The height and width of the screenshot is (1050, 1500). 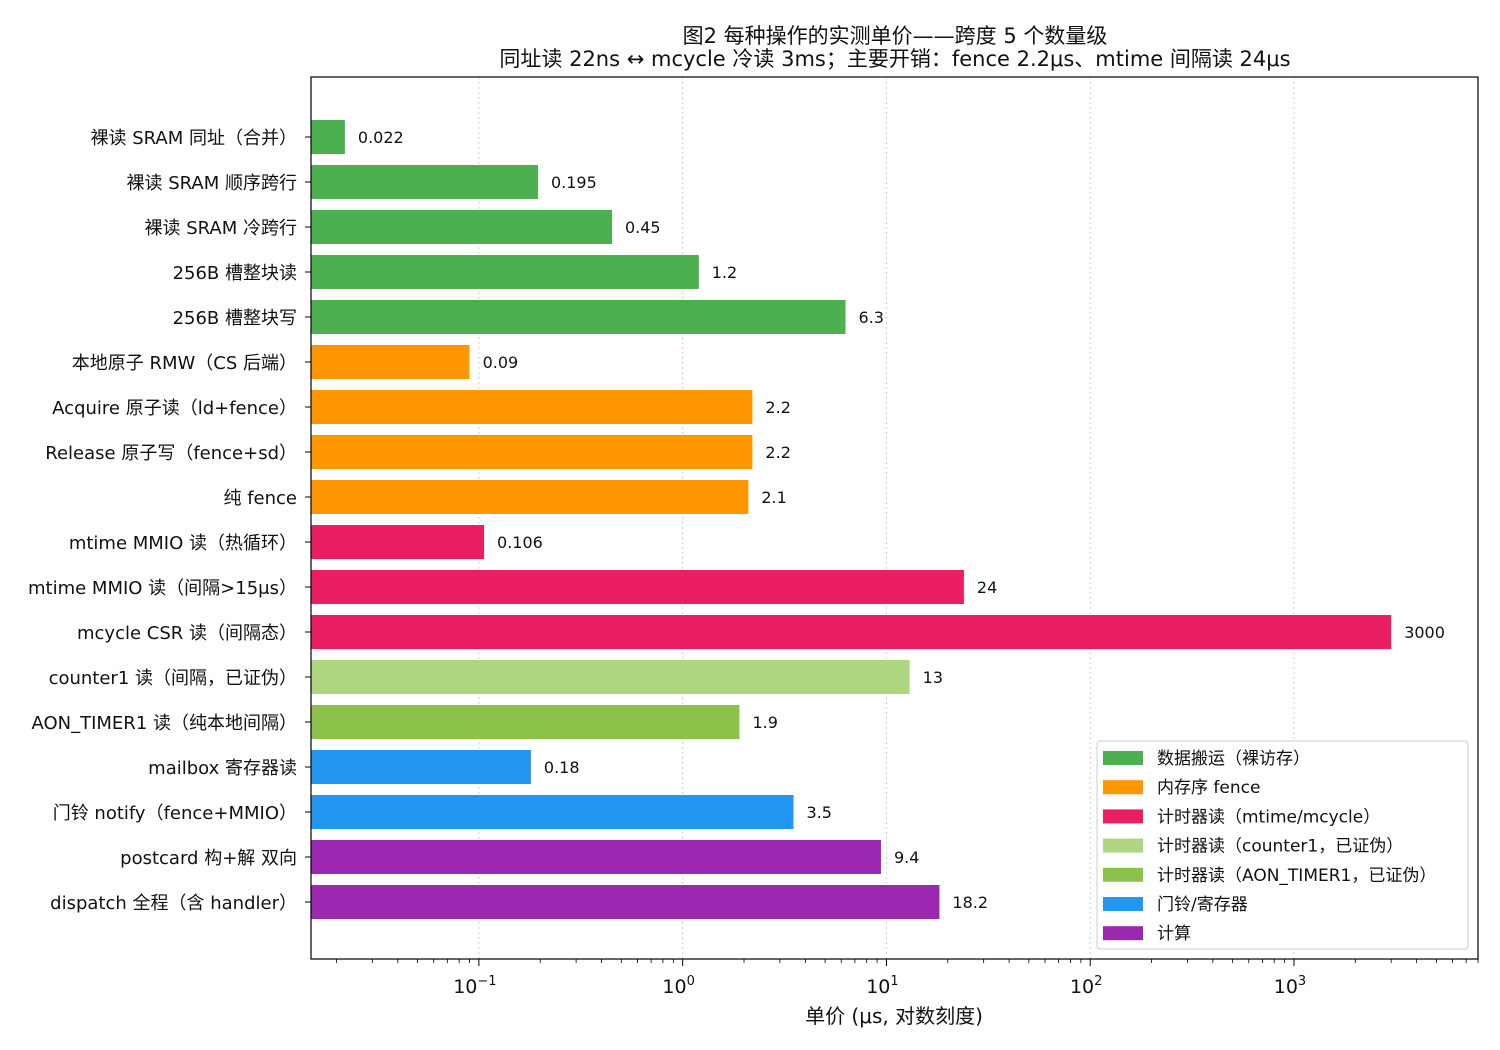 What do you see at coordinates (501, 362) in the screenshot?
I see `bar-value-label: 0.09` at bounding box center [501, 362].